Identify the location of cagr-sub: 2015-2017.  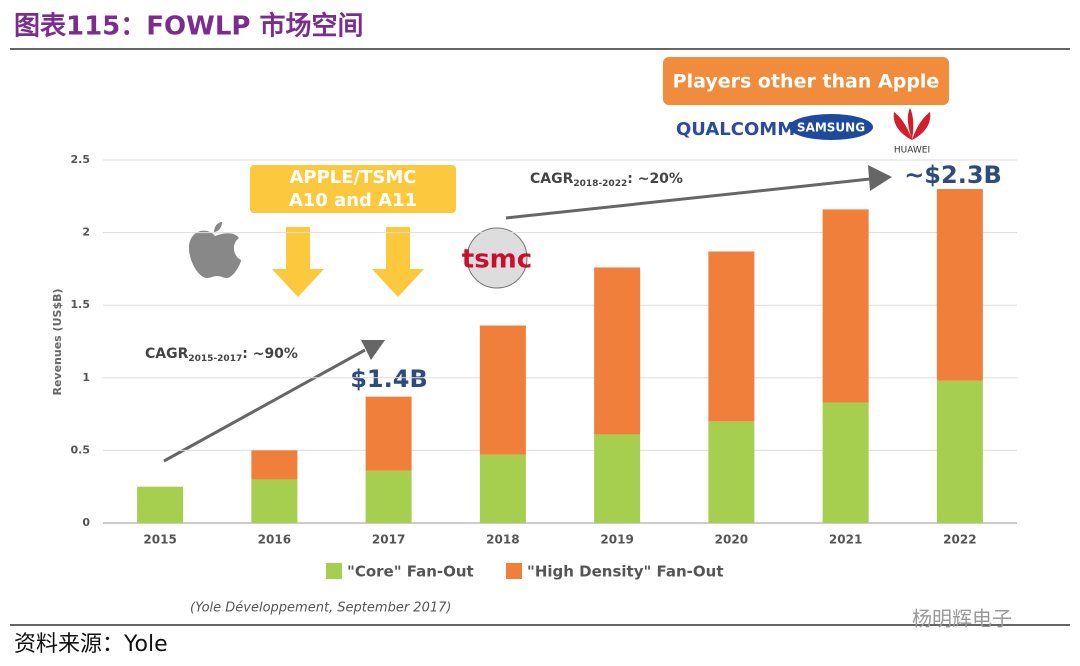
(215, 359).